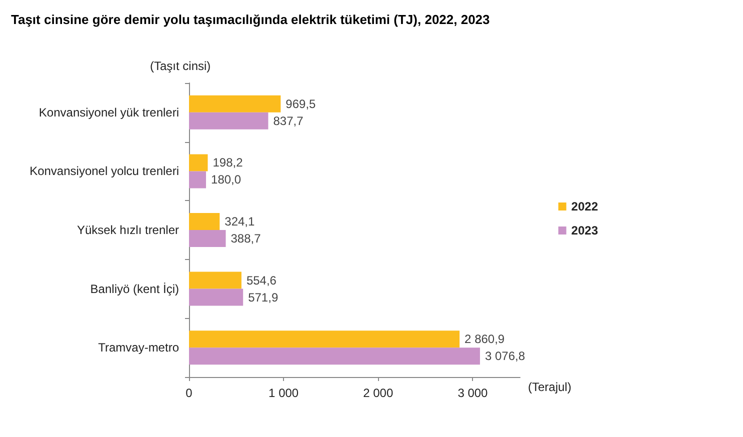 The image size is (743, 437). What do you see at coordinates (240, 221) in the screenshot?
I see `data-label: 324,1` at bounding box center [240, 221].